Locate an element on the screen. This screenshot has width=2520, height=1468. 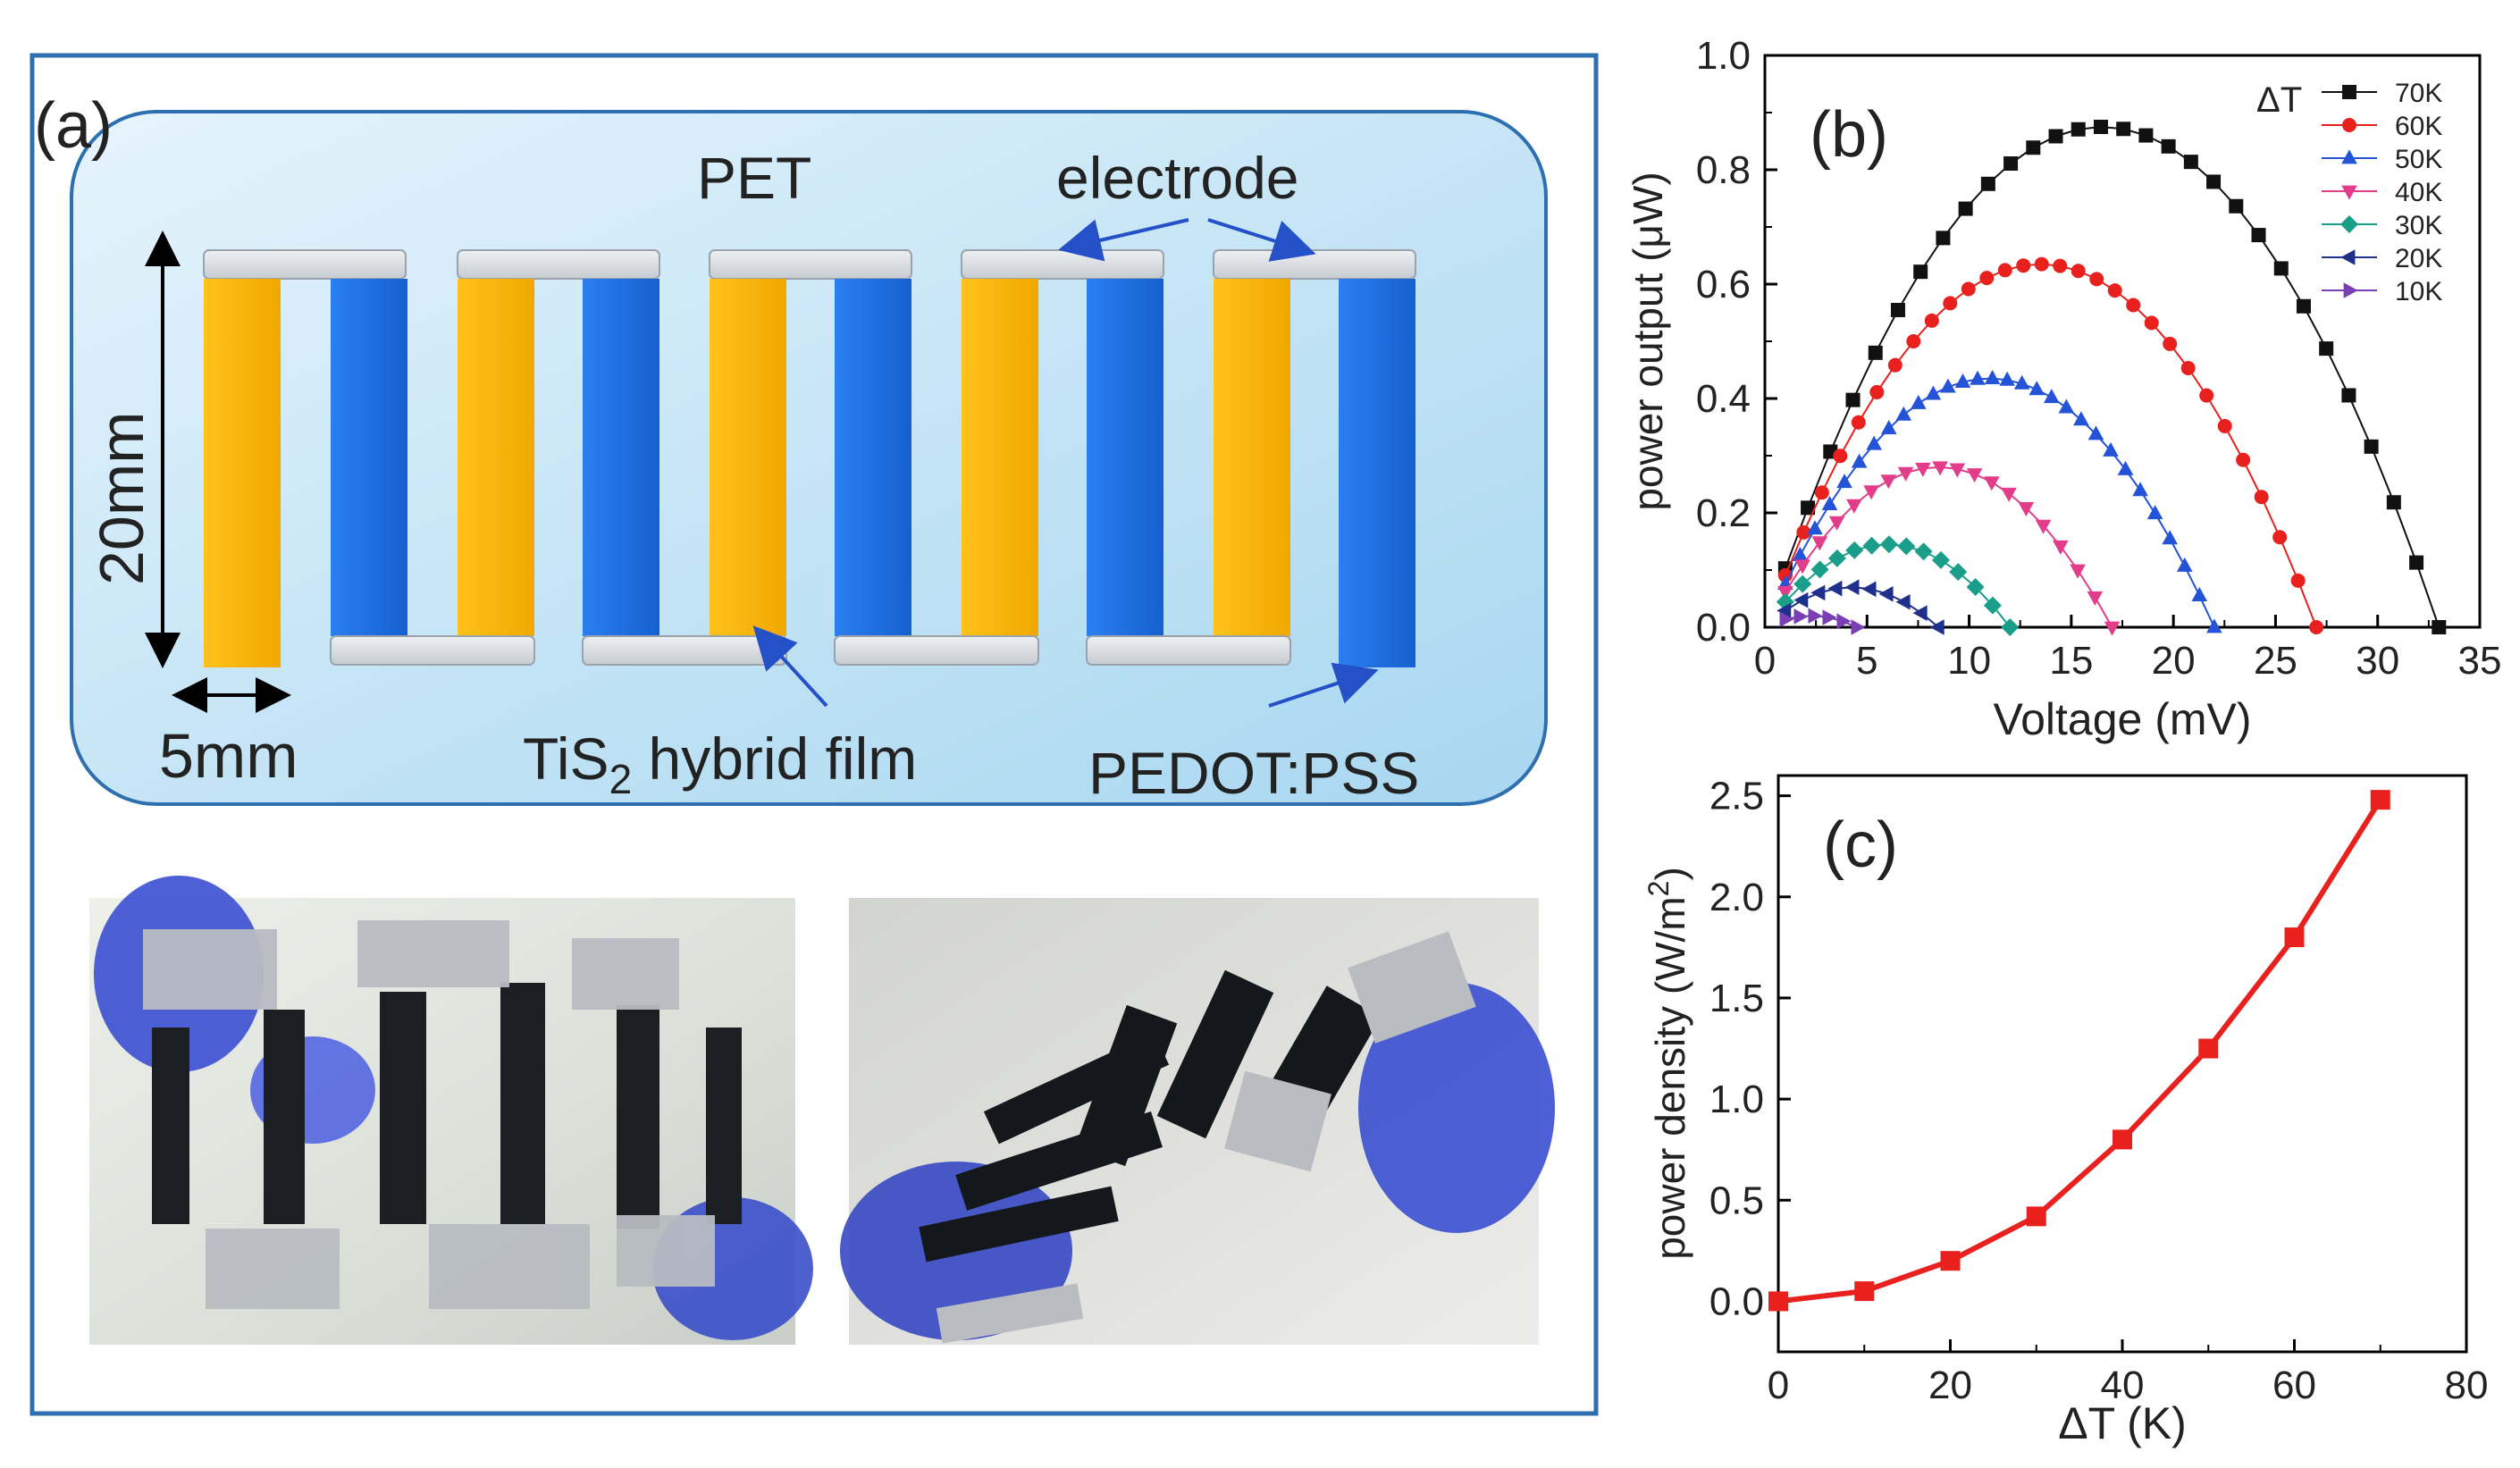
legend-label-60K: 60K is located at coordinates (2418, 127).